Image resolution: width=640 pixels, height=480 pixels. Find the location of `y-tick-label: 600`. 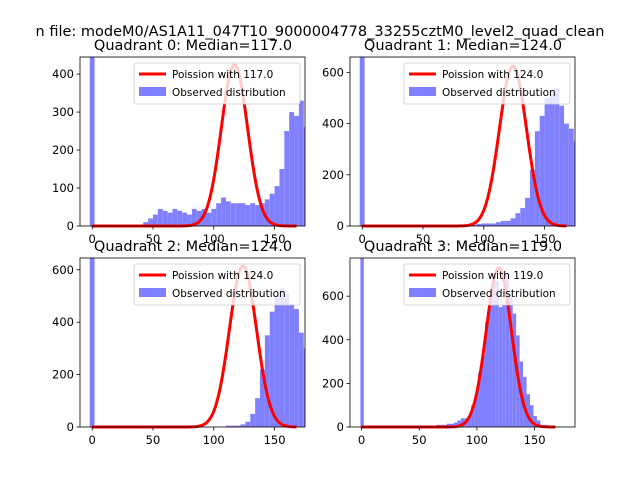

y-tick-label: 600 is located at coordinates (333, 296).